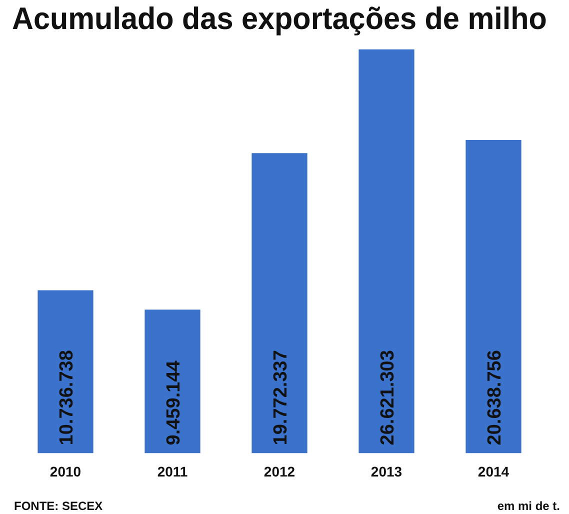  Describe the element at coordinates (494, 471) in the screenshot. I see `x-tick-label: 2014` at that location.